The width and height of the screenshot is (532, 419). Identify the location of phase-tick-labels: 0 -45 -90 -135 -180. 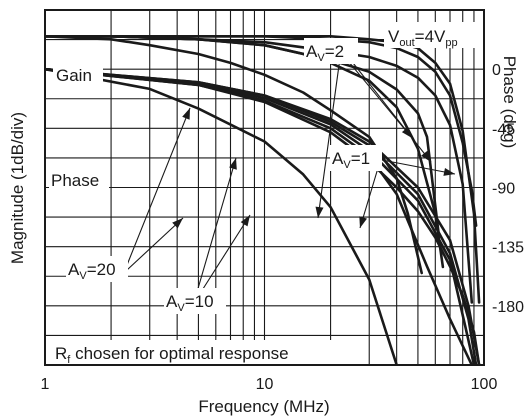
(508, 189).